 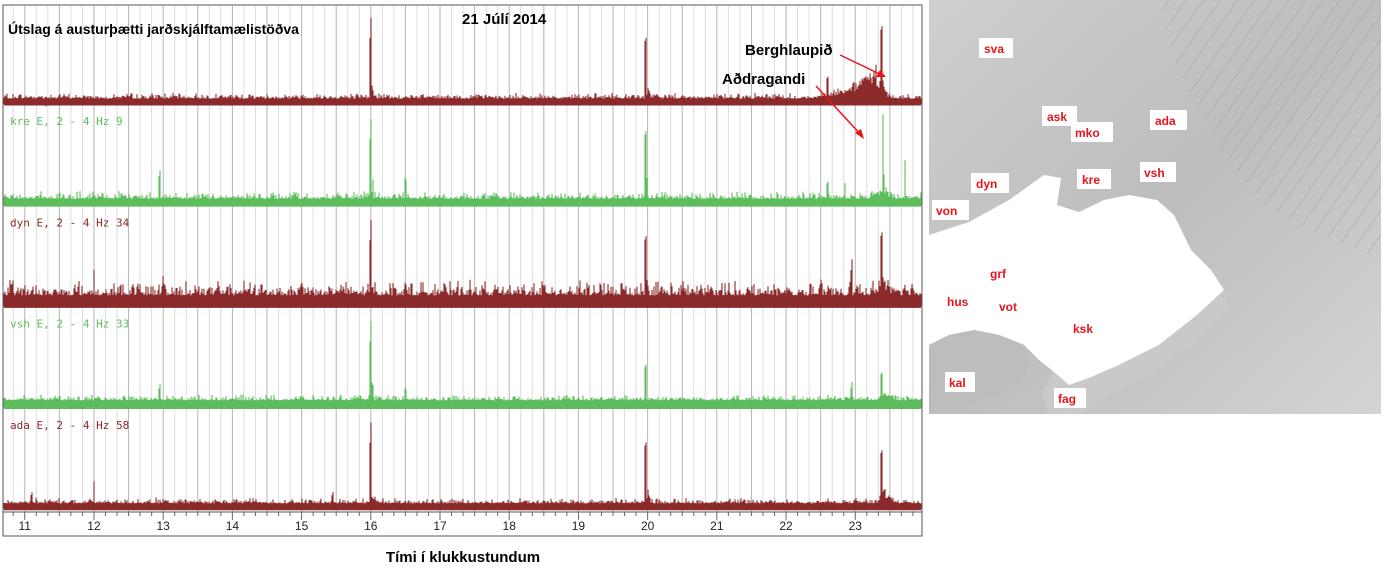 I want to click on station-dyn: dyn, so click(x=986, y=184).